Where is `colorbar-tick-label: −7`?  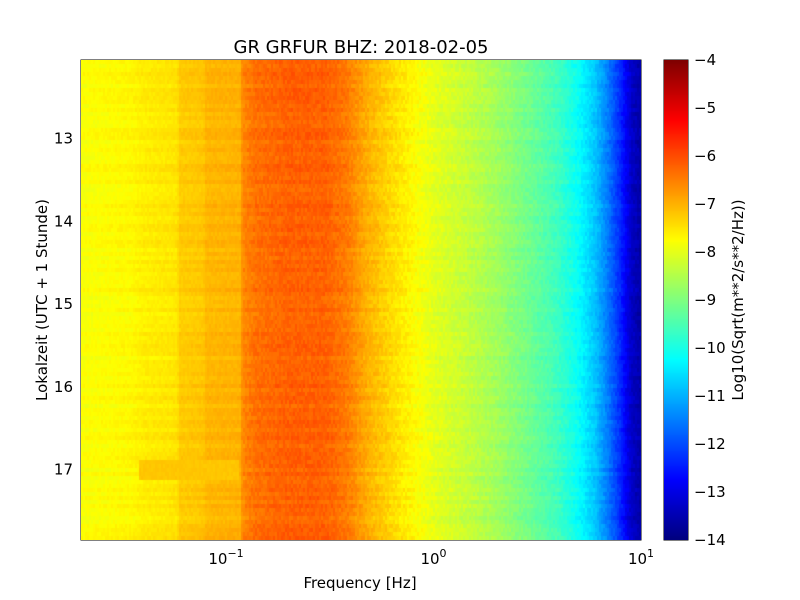
colorbar-tick-label: −7 is located at coordinates (705, 204).